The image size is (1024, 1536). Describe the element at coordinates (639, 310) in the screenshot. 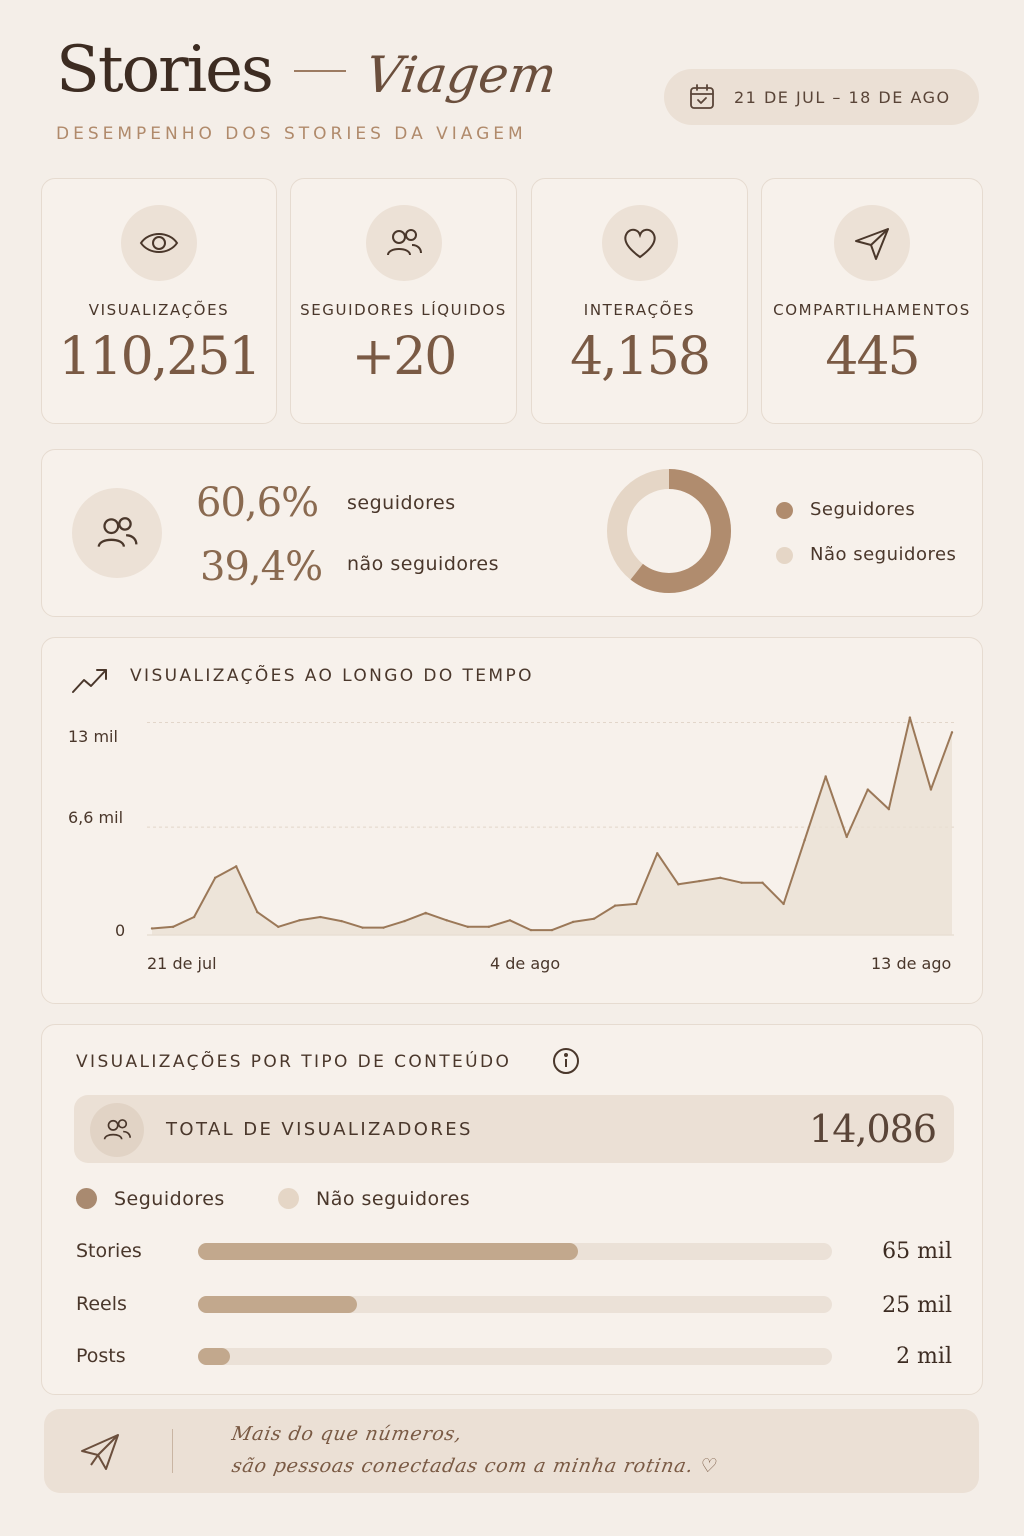

I see `kpi-label: INTERAÇÕES` at that location.